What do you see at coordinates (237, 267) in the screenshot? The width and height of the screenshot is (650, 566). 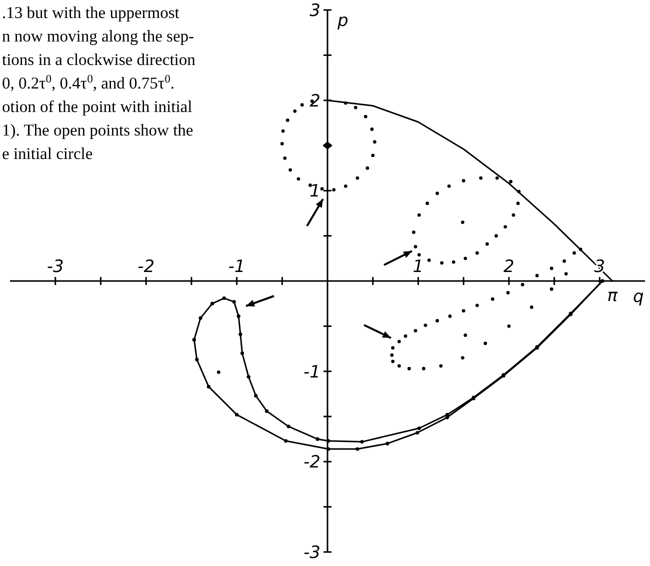 I see `x-tick-label: -1` at bounding box center [237, 267].